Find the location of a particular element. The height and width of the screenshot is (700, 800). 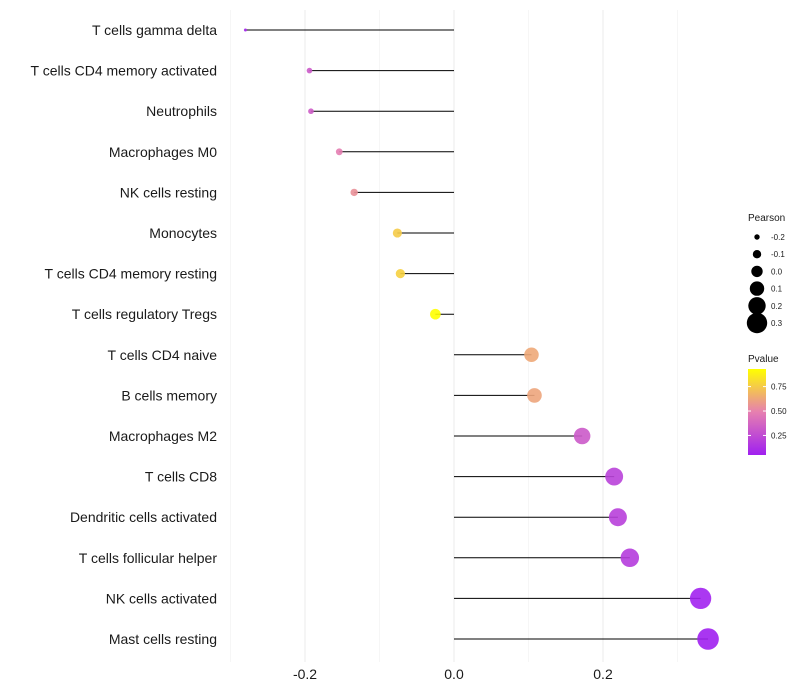

category-label: Mast cells resting is located at coordinates (163, 639).